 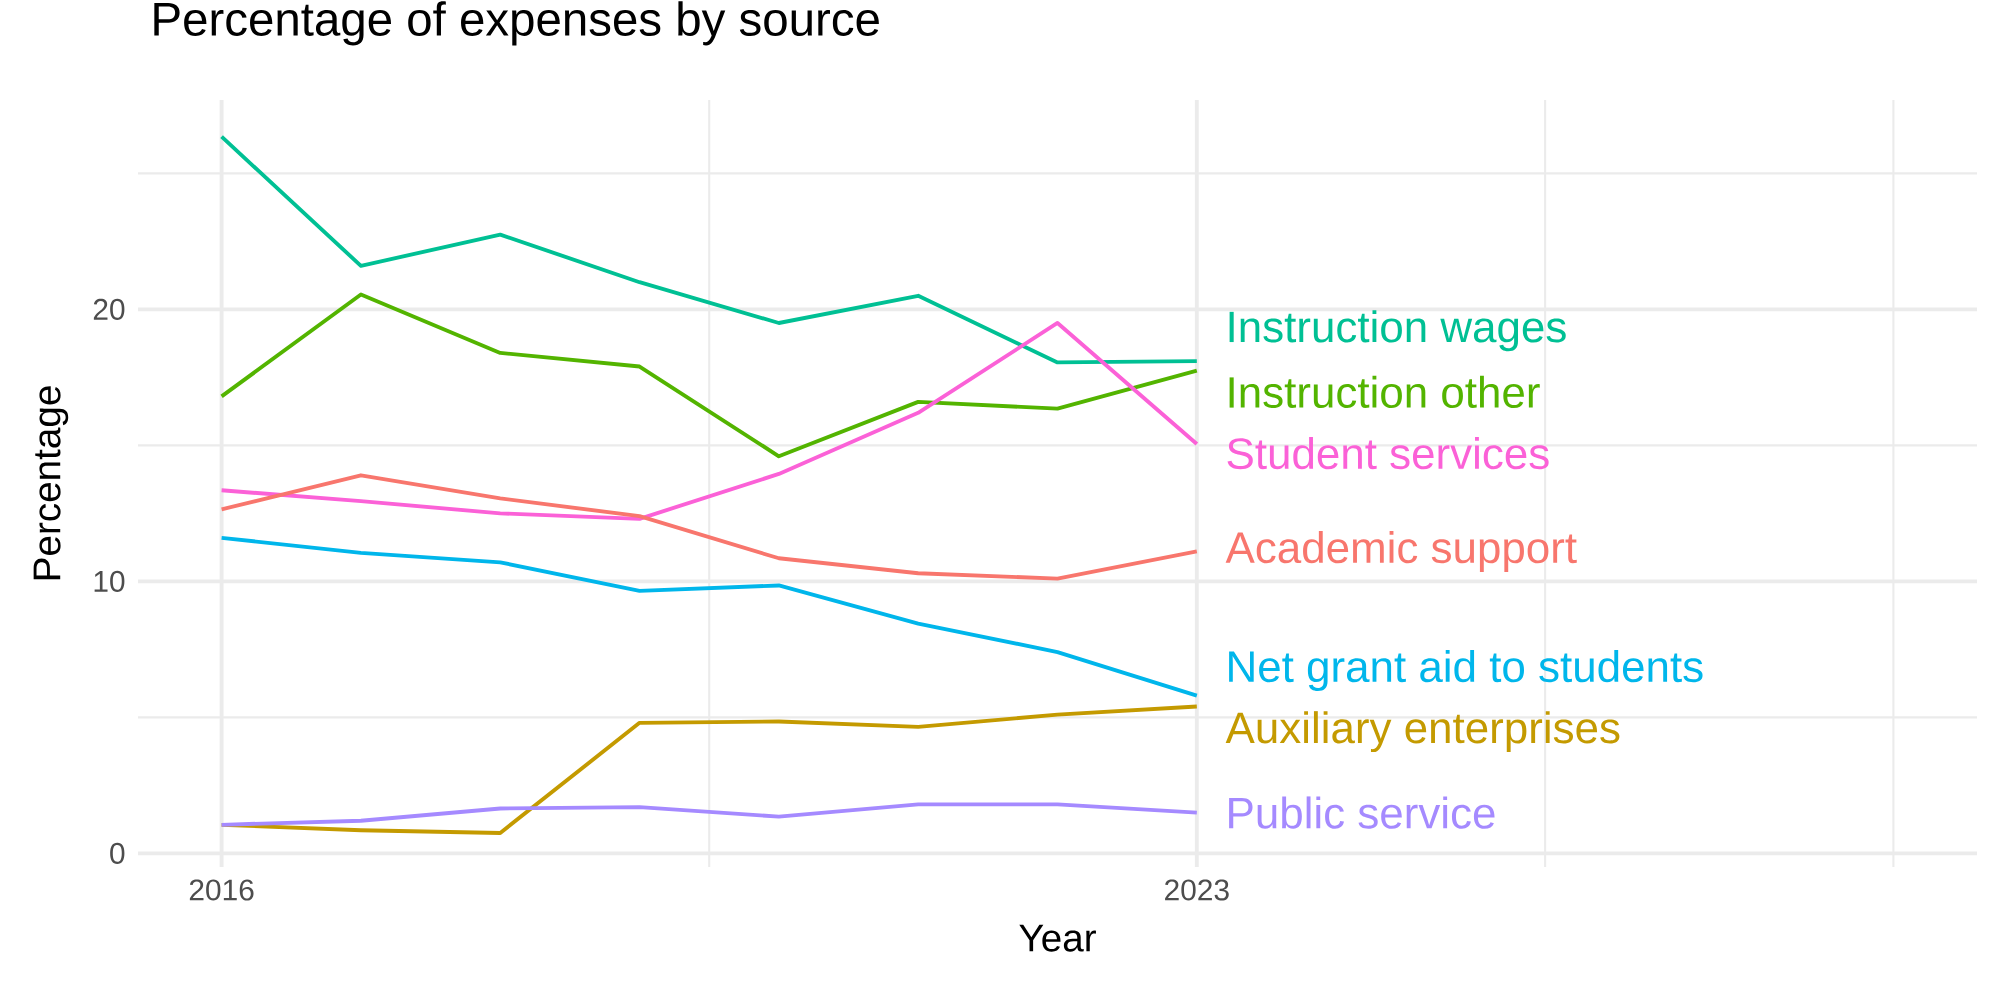 I want to click on series-label: Auxiliary enterprises, so click(x=1422, y=732).